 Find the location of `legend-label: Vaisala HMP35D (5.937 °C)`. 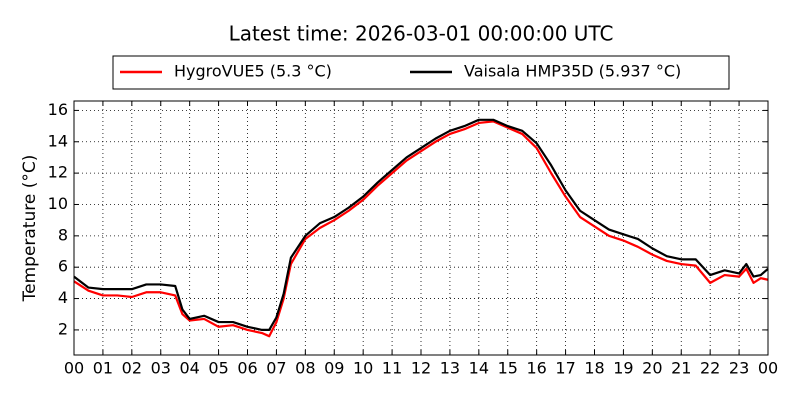

legend-label: Vaisala HMP35D (5.937 °C) is located at coordinates (572, 71).